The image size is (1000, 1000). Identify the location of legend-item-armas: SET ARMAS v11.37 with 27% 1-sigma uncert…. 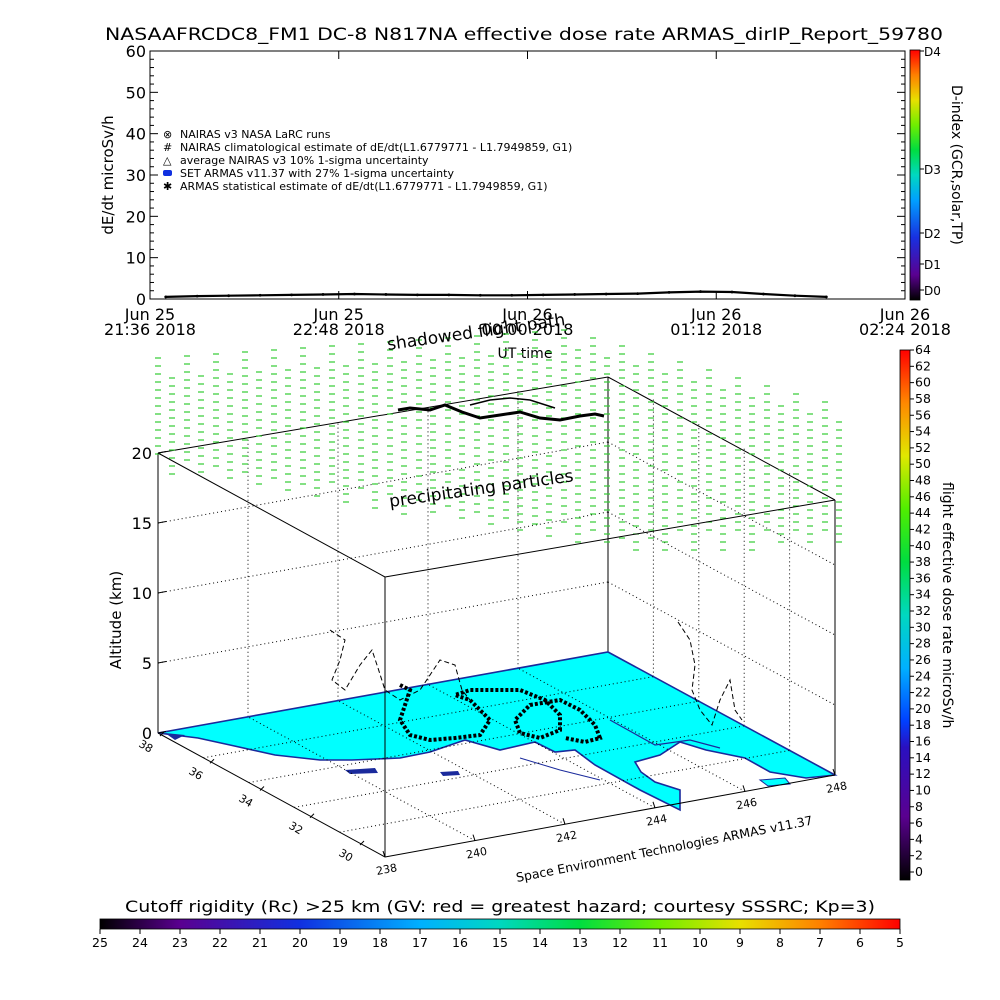
(317, 173).